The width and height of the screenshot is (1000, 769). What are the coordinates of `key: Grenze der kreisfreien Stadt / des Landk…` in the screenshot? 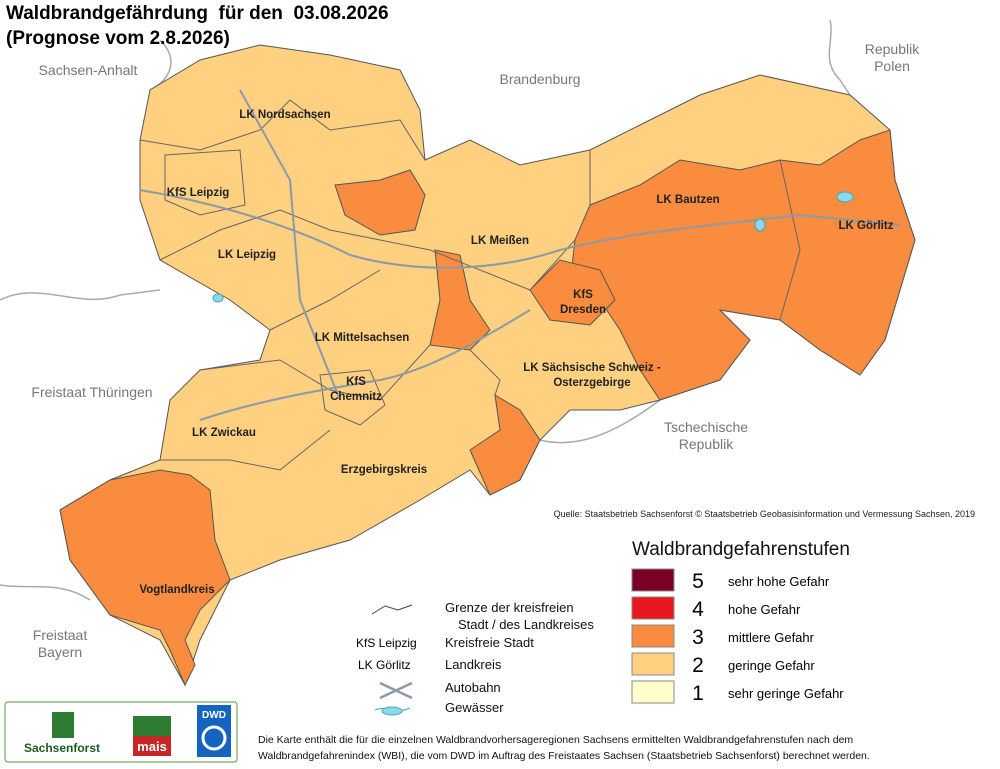 It's located at (475, 658).